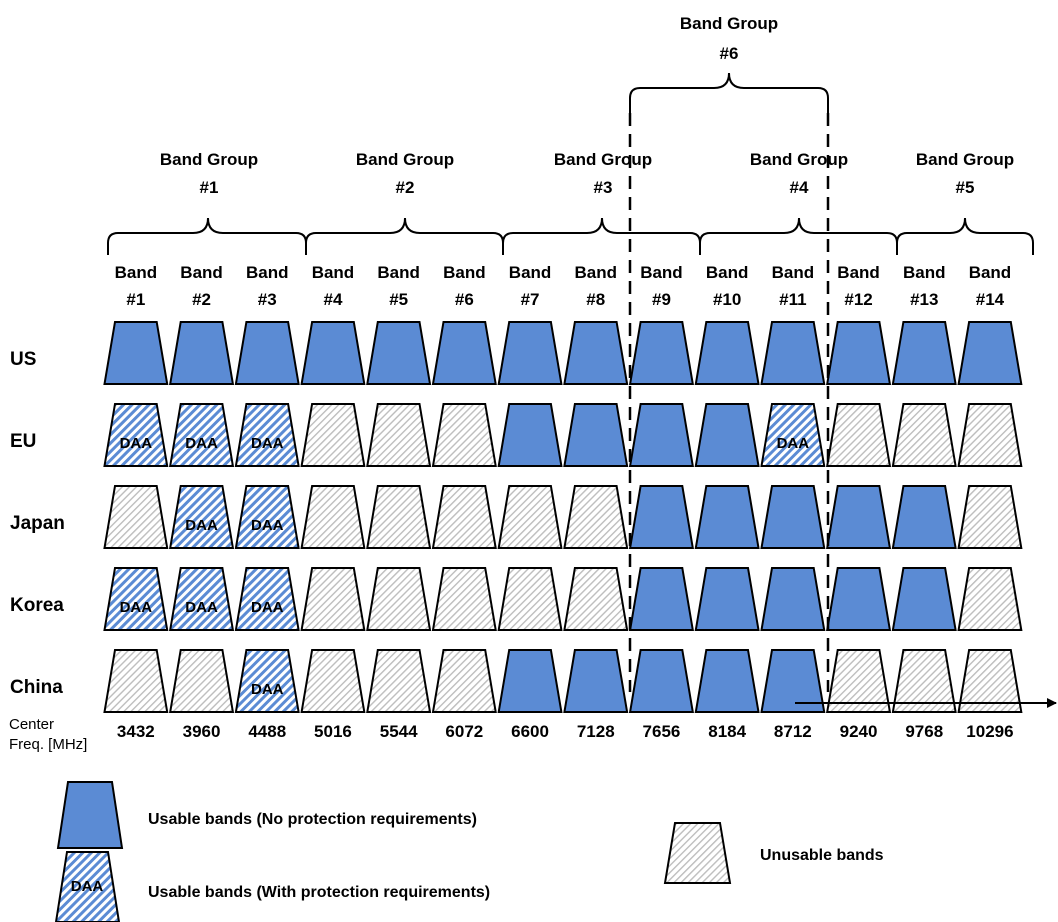  I want to click on band-header-7-label: Band, so click(530, 272).